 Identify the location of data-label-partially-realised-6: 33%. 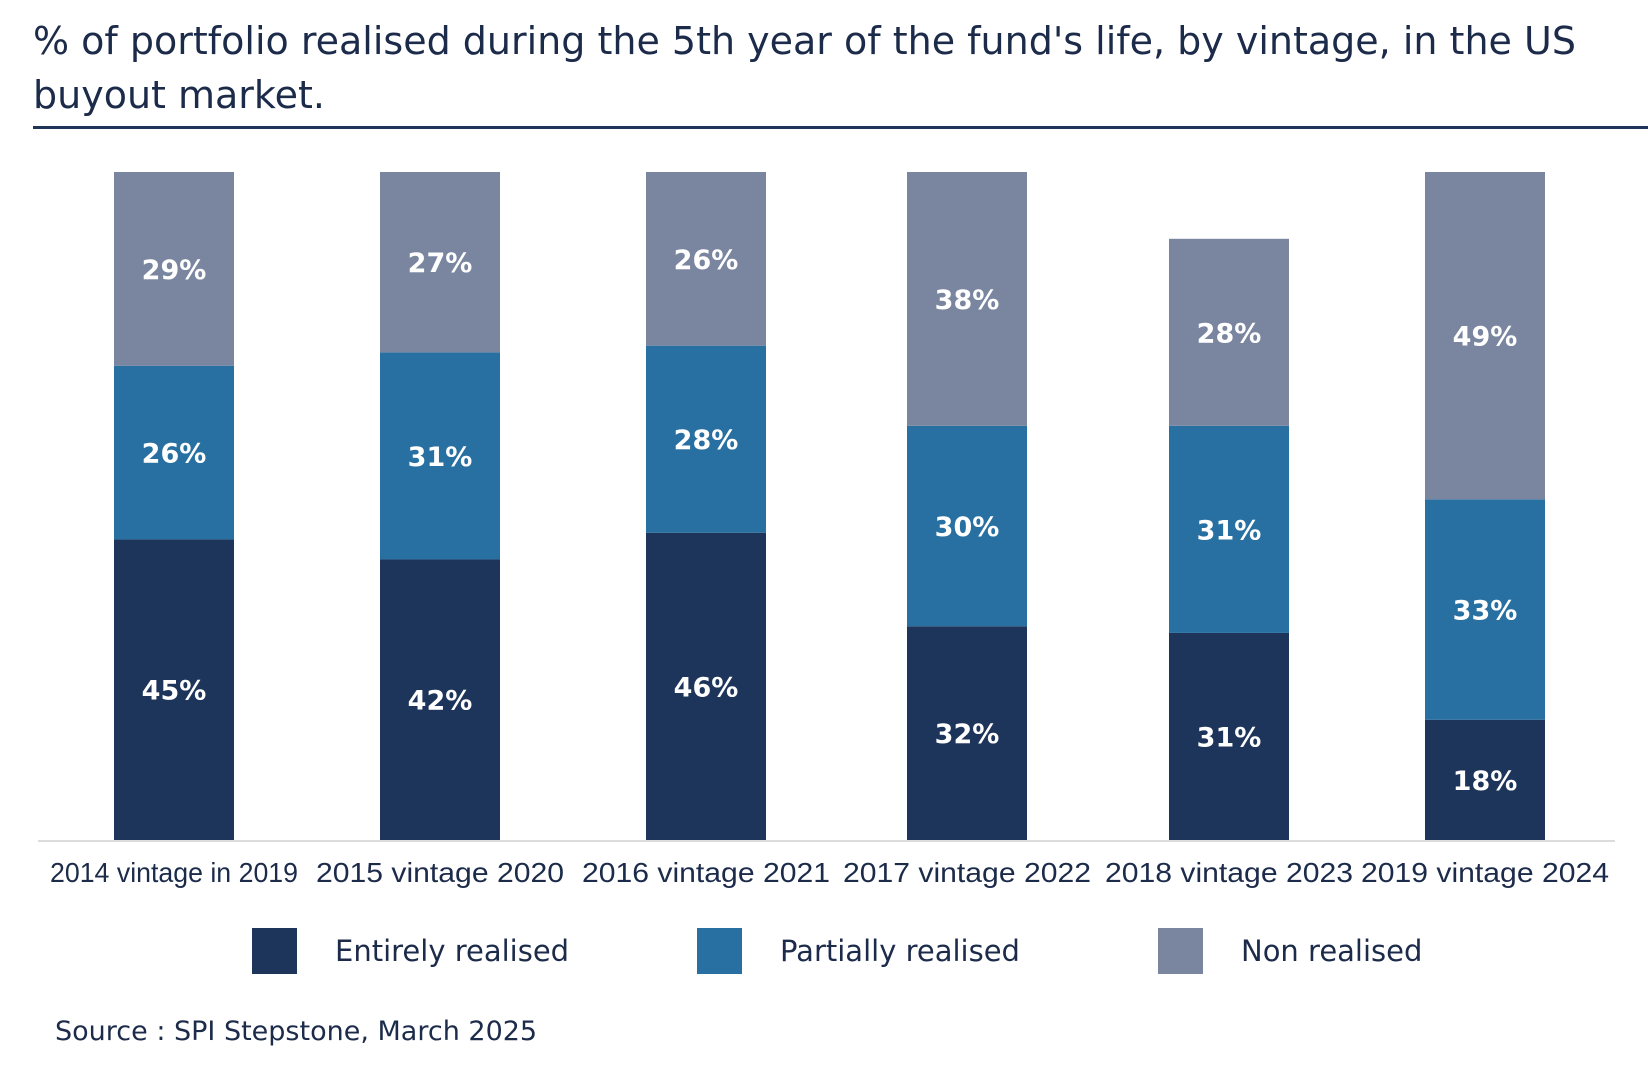
(1485, 611).